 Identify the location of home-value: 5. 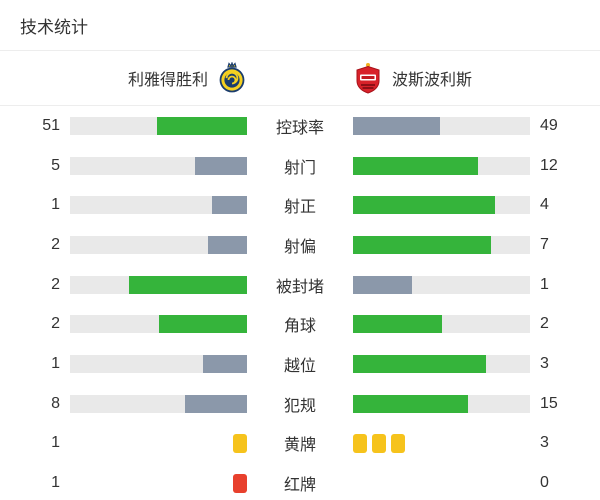
(55, 165).